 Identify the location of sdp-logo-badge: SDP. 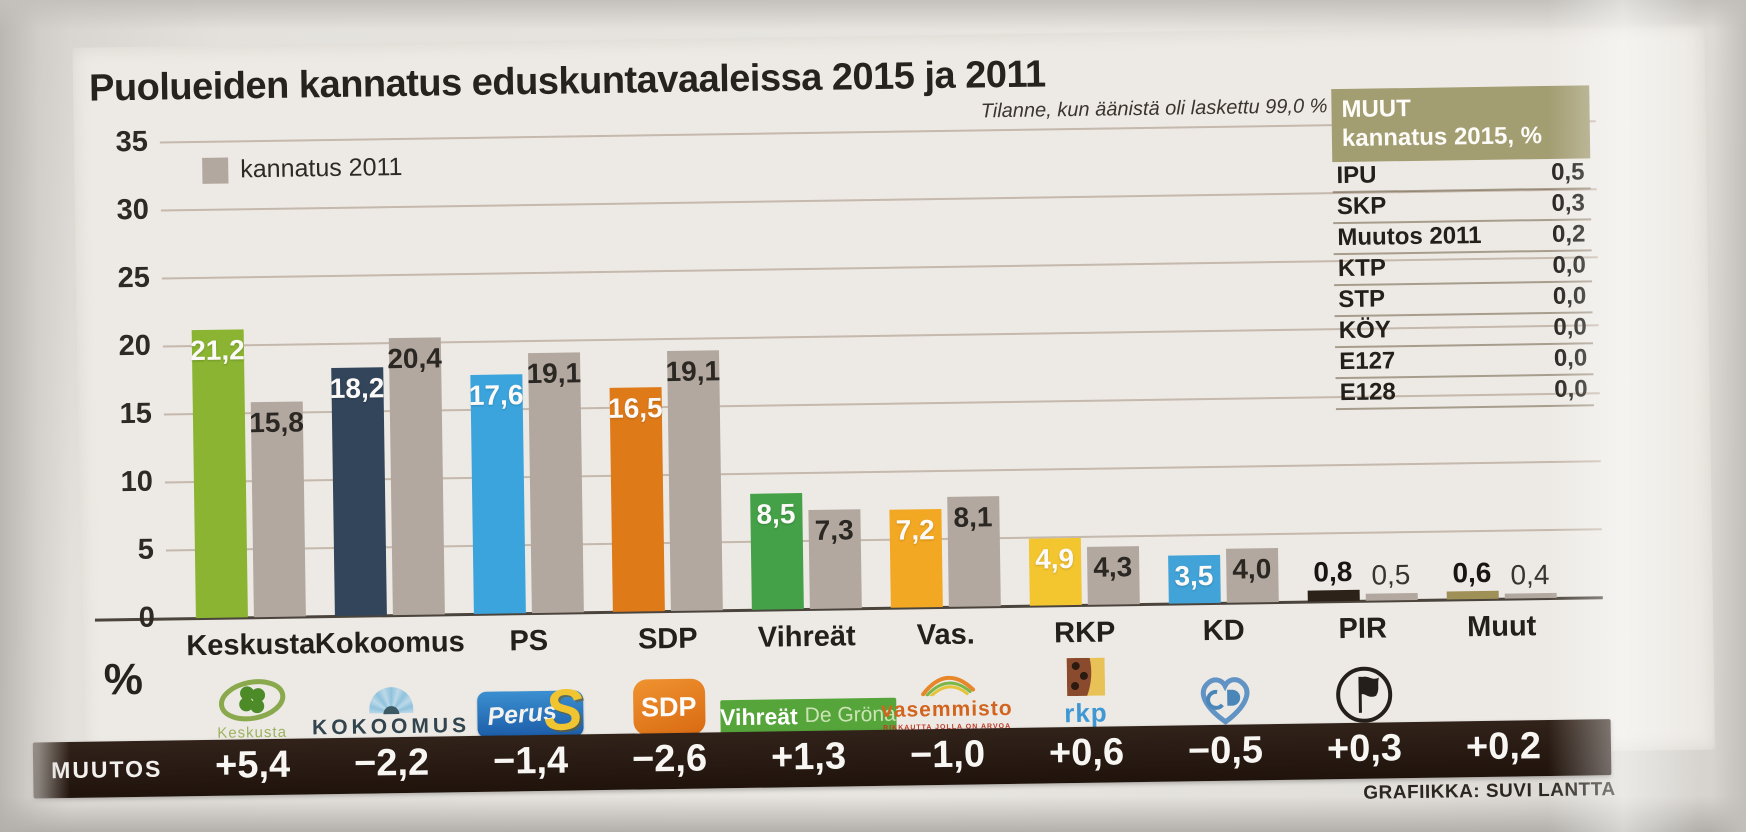
(669, 707).